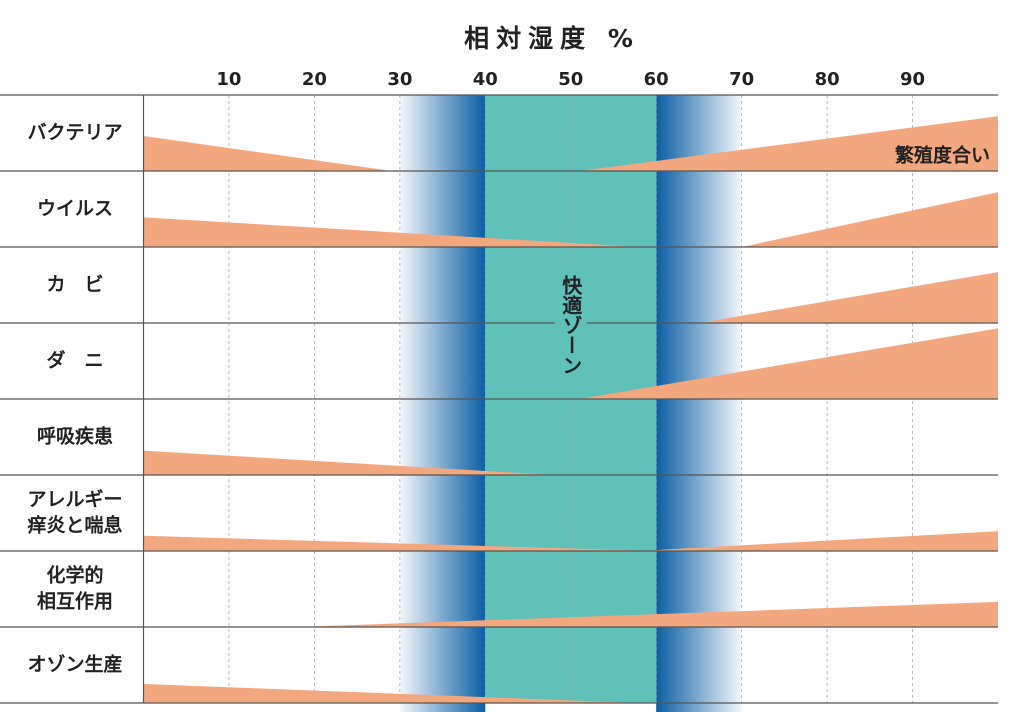 This screenshot has height=712, width=1024. What do you see at coordinates (74, 500) in the screenshot?
I see `row-label: アレルギー` at bounding box center [74, 500].